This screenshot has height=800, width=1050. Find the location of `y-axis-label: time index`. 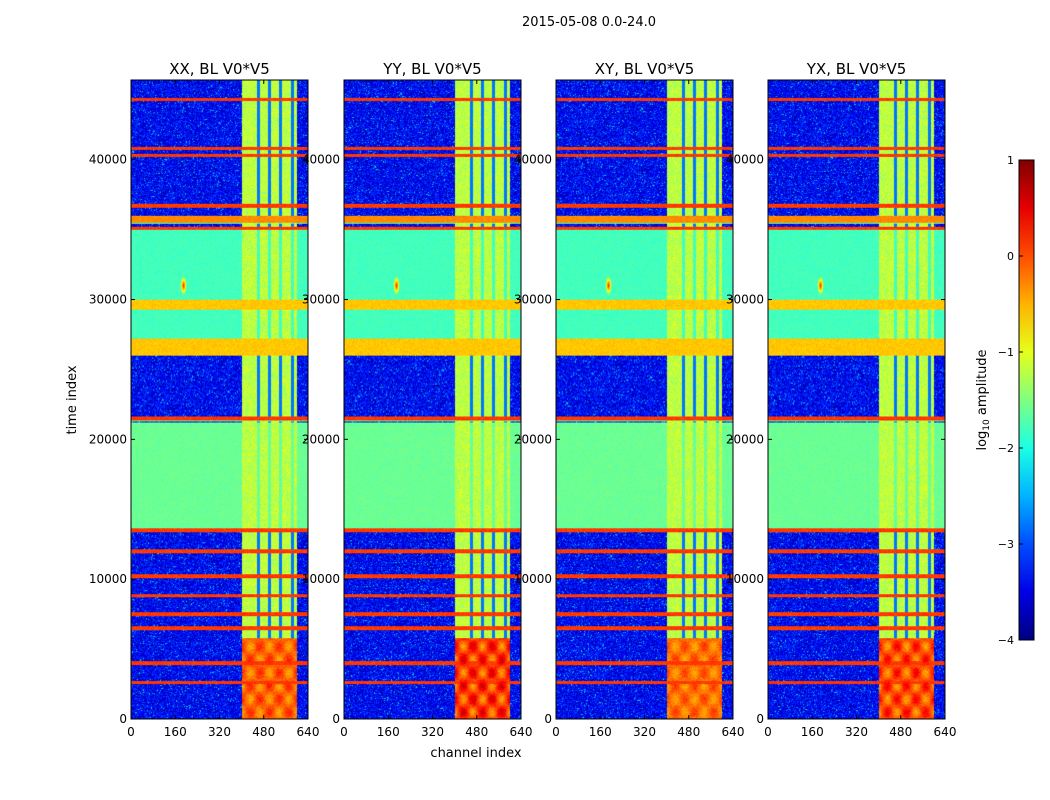

y-axis-label: time index is located at coordinates (72, 399).